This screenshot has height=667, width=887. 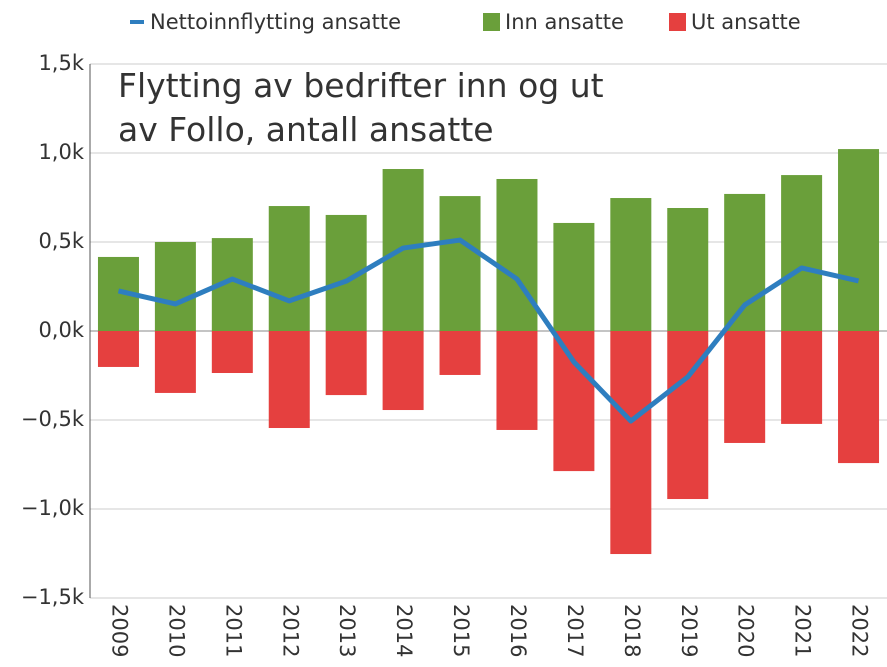 What do you see at coordinates (860, 630) in the screenshot?
I see `x-tick-label: 2022` at bounding box center [860, 630].